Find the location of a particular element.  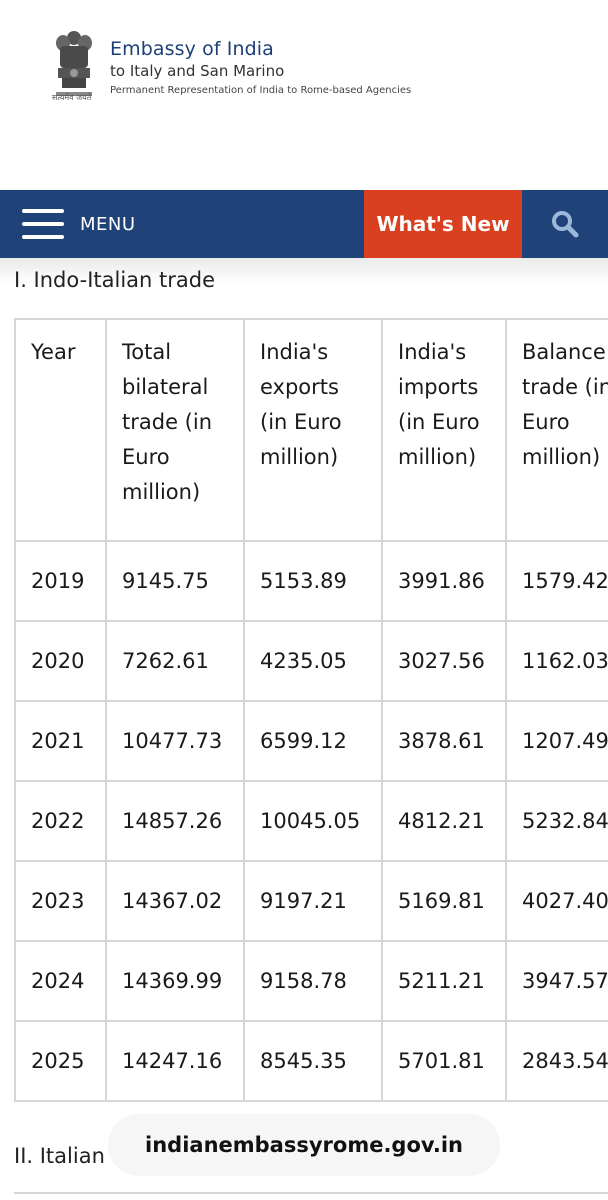

table-cell: 14857.26 is located at coordinates (175, 821).